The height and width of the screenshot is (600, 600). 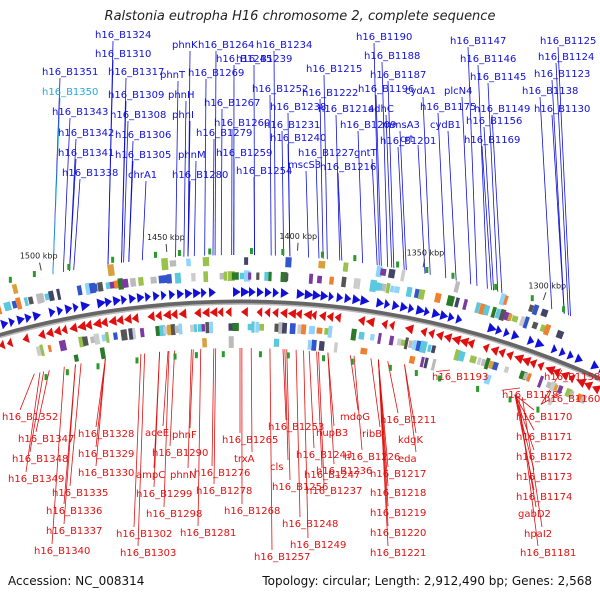 What do you see at coordinates (544, 457) in the screenshot?
I see `reverse-gene-label: h16_B1172` at bounding box center [544, 457].